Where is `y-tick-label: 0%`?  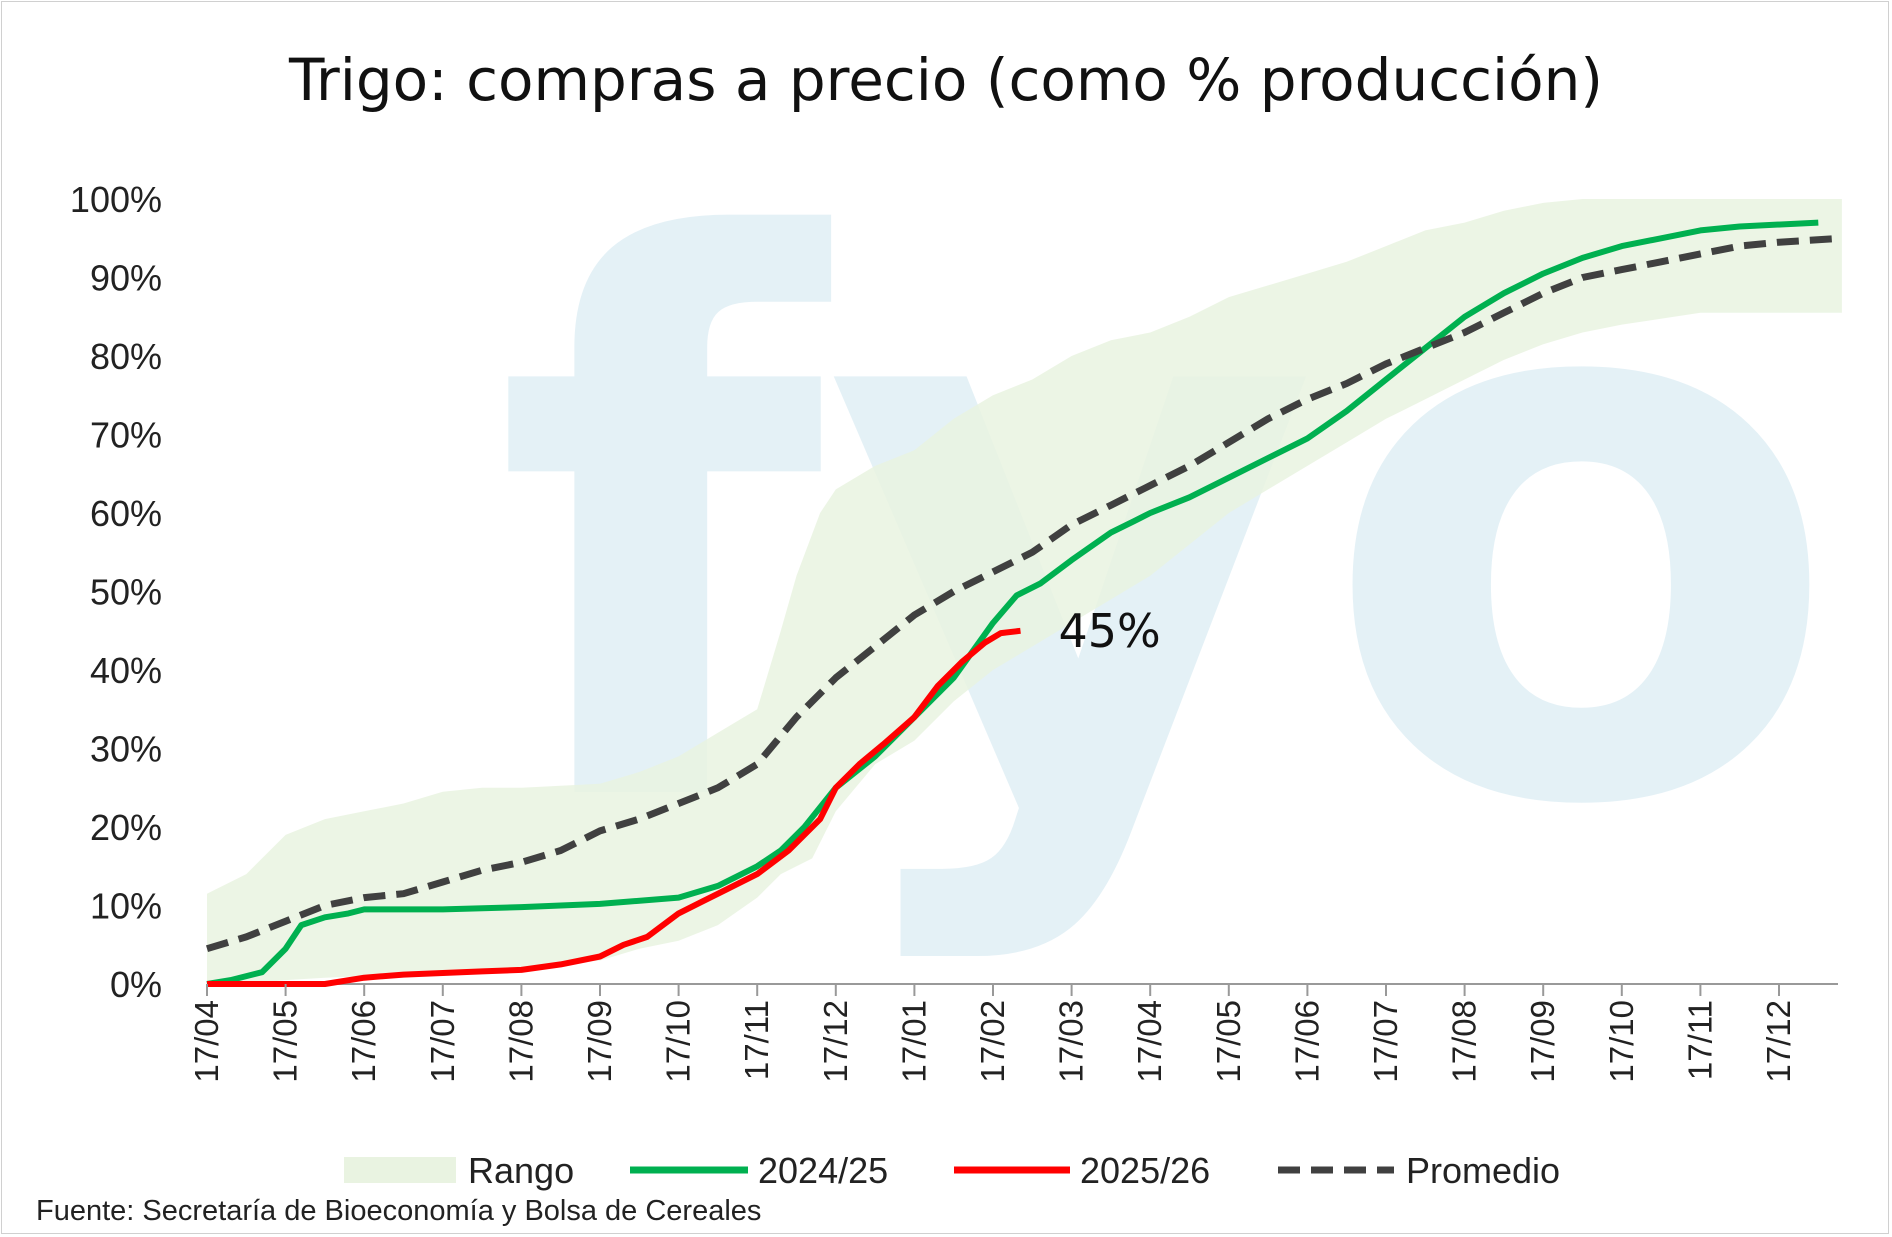 y-tick-label: 0% is located at coordinates (136, 984).